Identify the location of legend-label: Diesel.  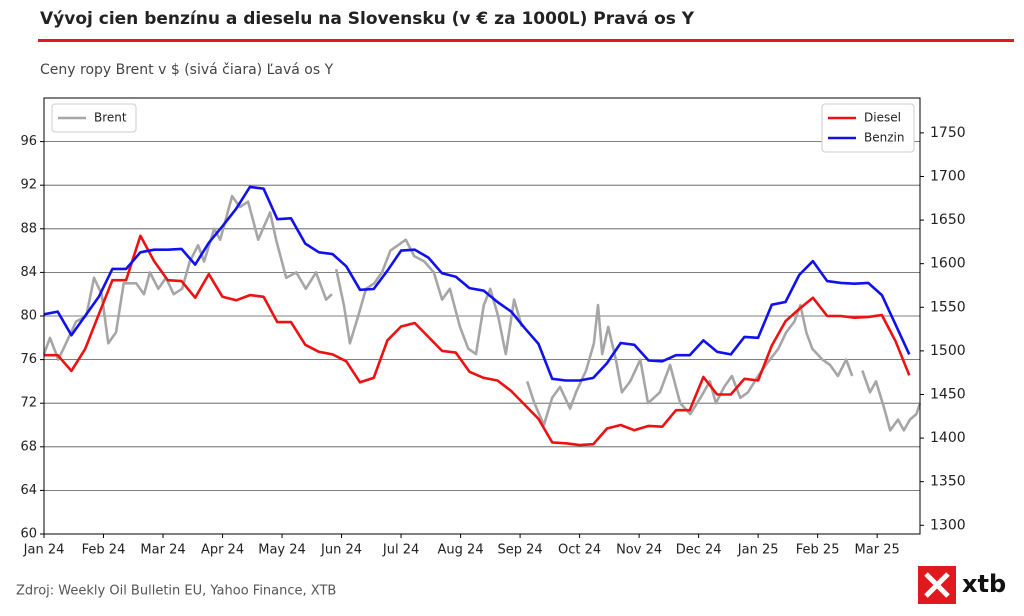
(882, 118).